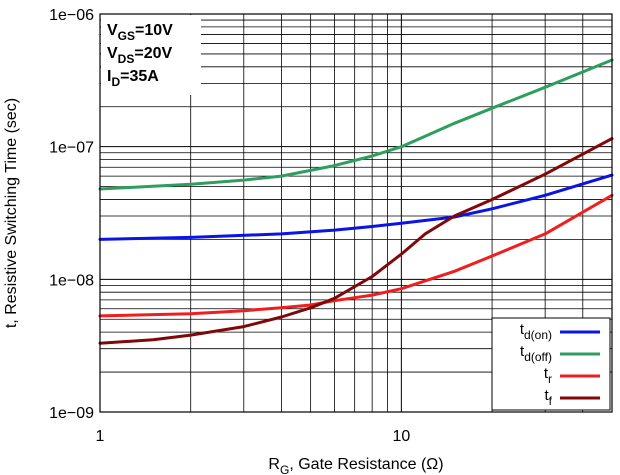  What do you see at coordinates (548, 375) in the screenshot?
I see `legend-label-r: tr` at bounding box center [548, 375].